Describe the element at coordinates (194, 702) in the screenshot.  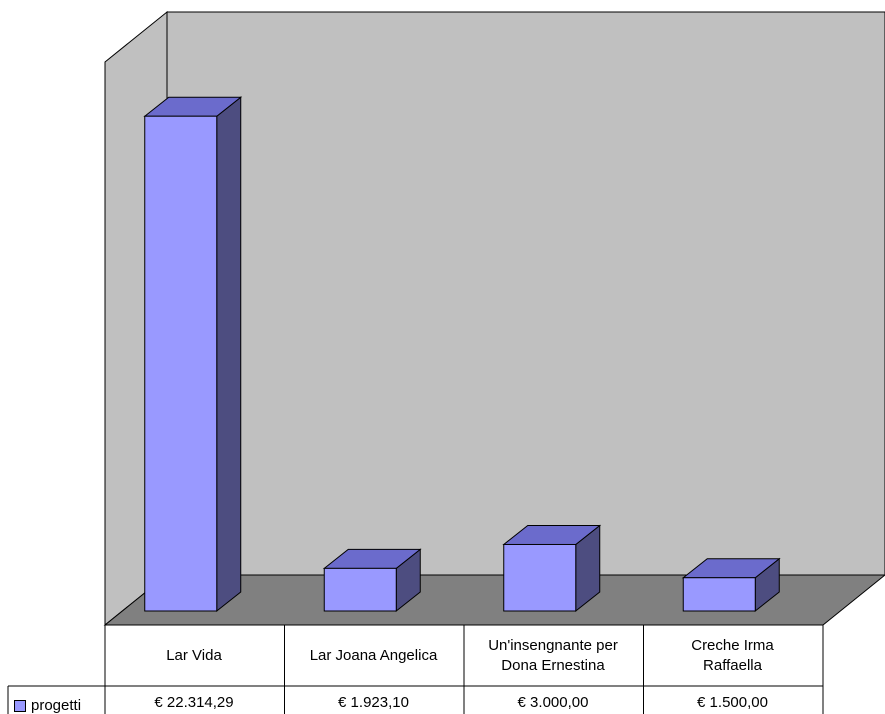
I see `value-label: € 22.314,29` at that location.